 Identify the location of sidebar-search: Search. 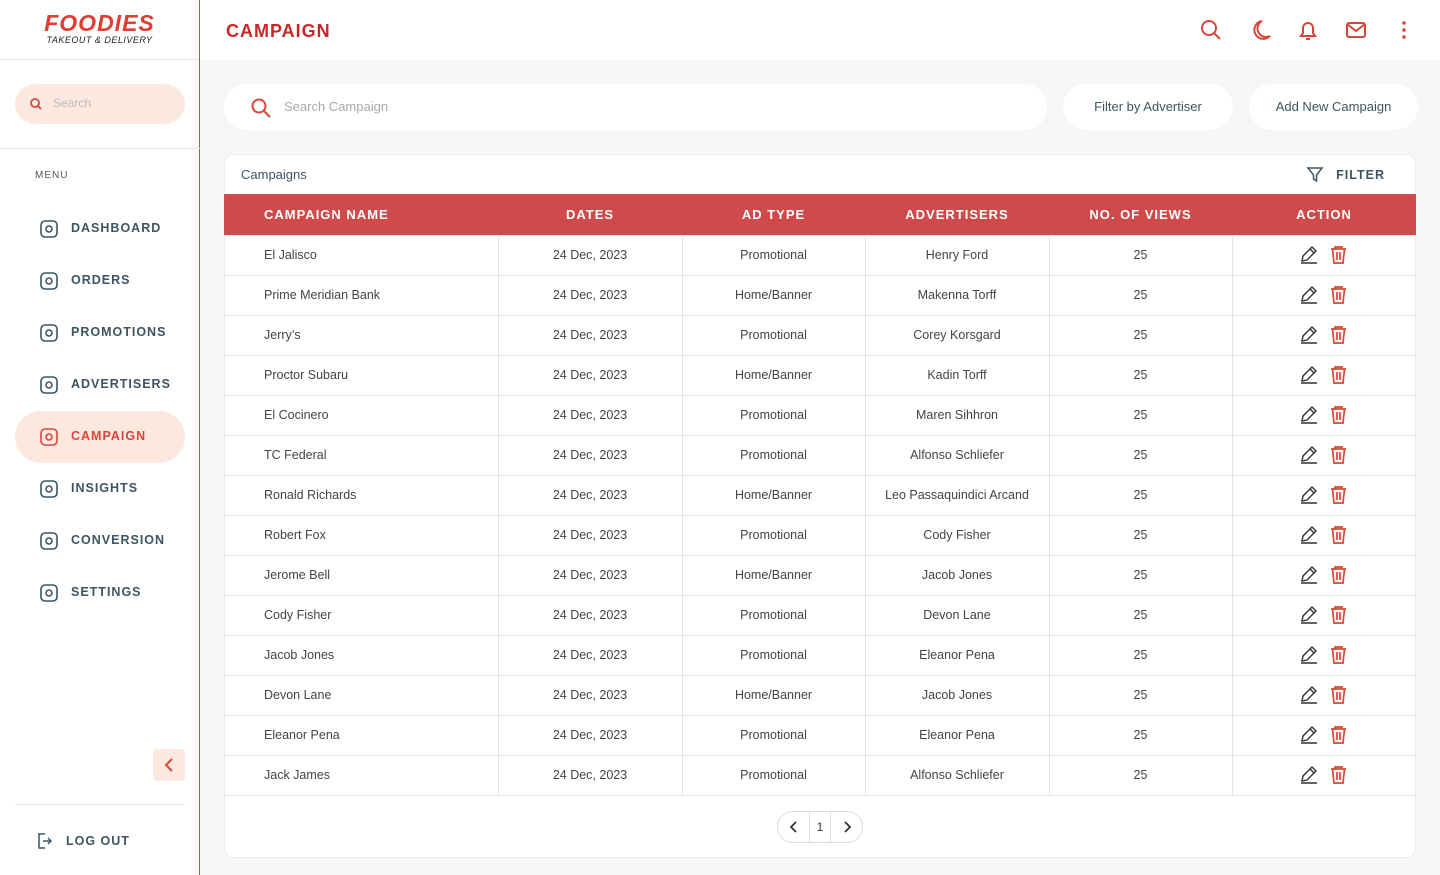
(100, 104).